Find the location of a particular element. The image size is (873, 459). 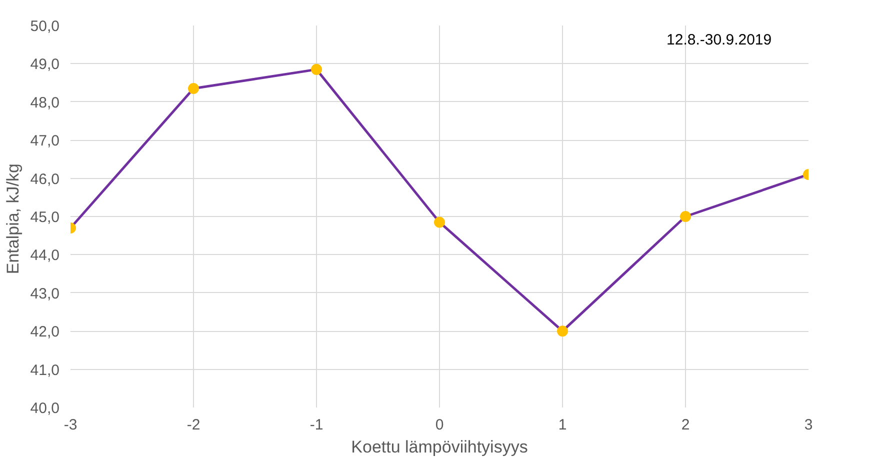

y-tick-label: 48,0 is located at coordinates (45, 103).